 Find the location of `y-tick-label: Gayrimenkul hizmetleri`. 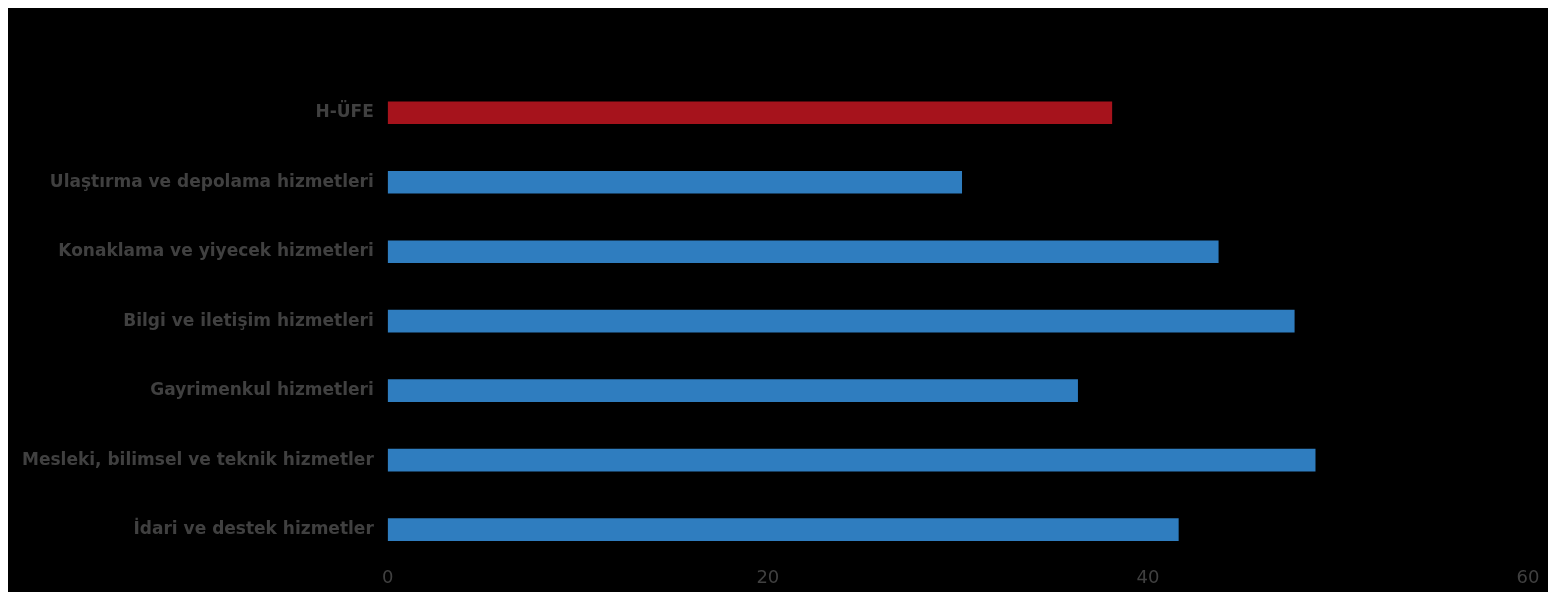

y-tick-label: Gayrimenkul hizmetleri is located at coordinates (262, 389).